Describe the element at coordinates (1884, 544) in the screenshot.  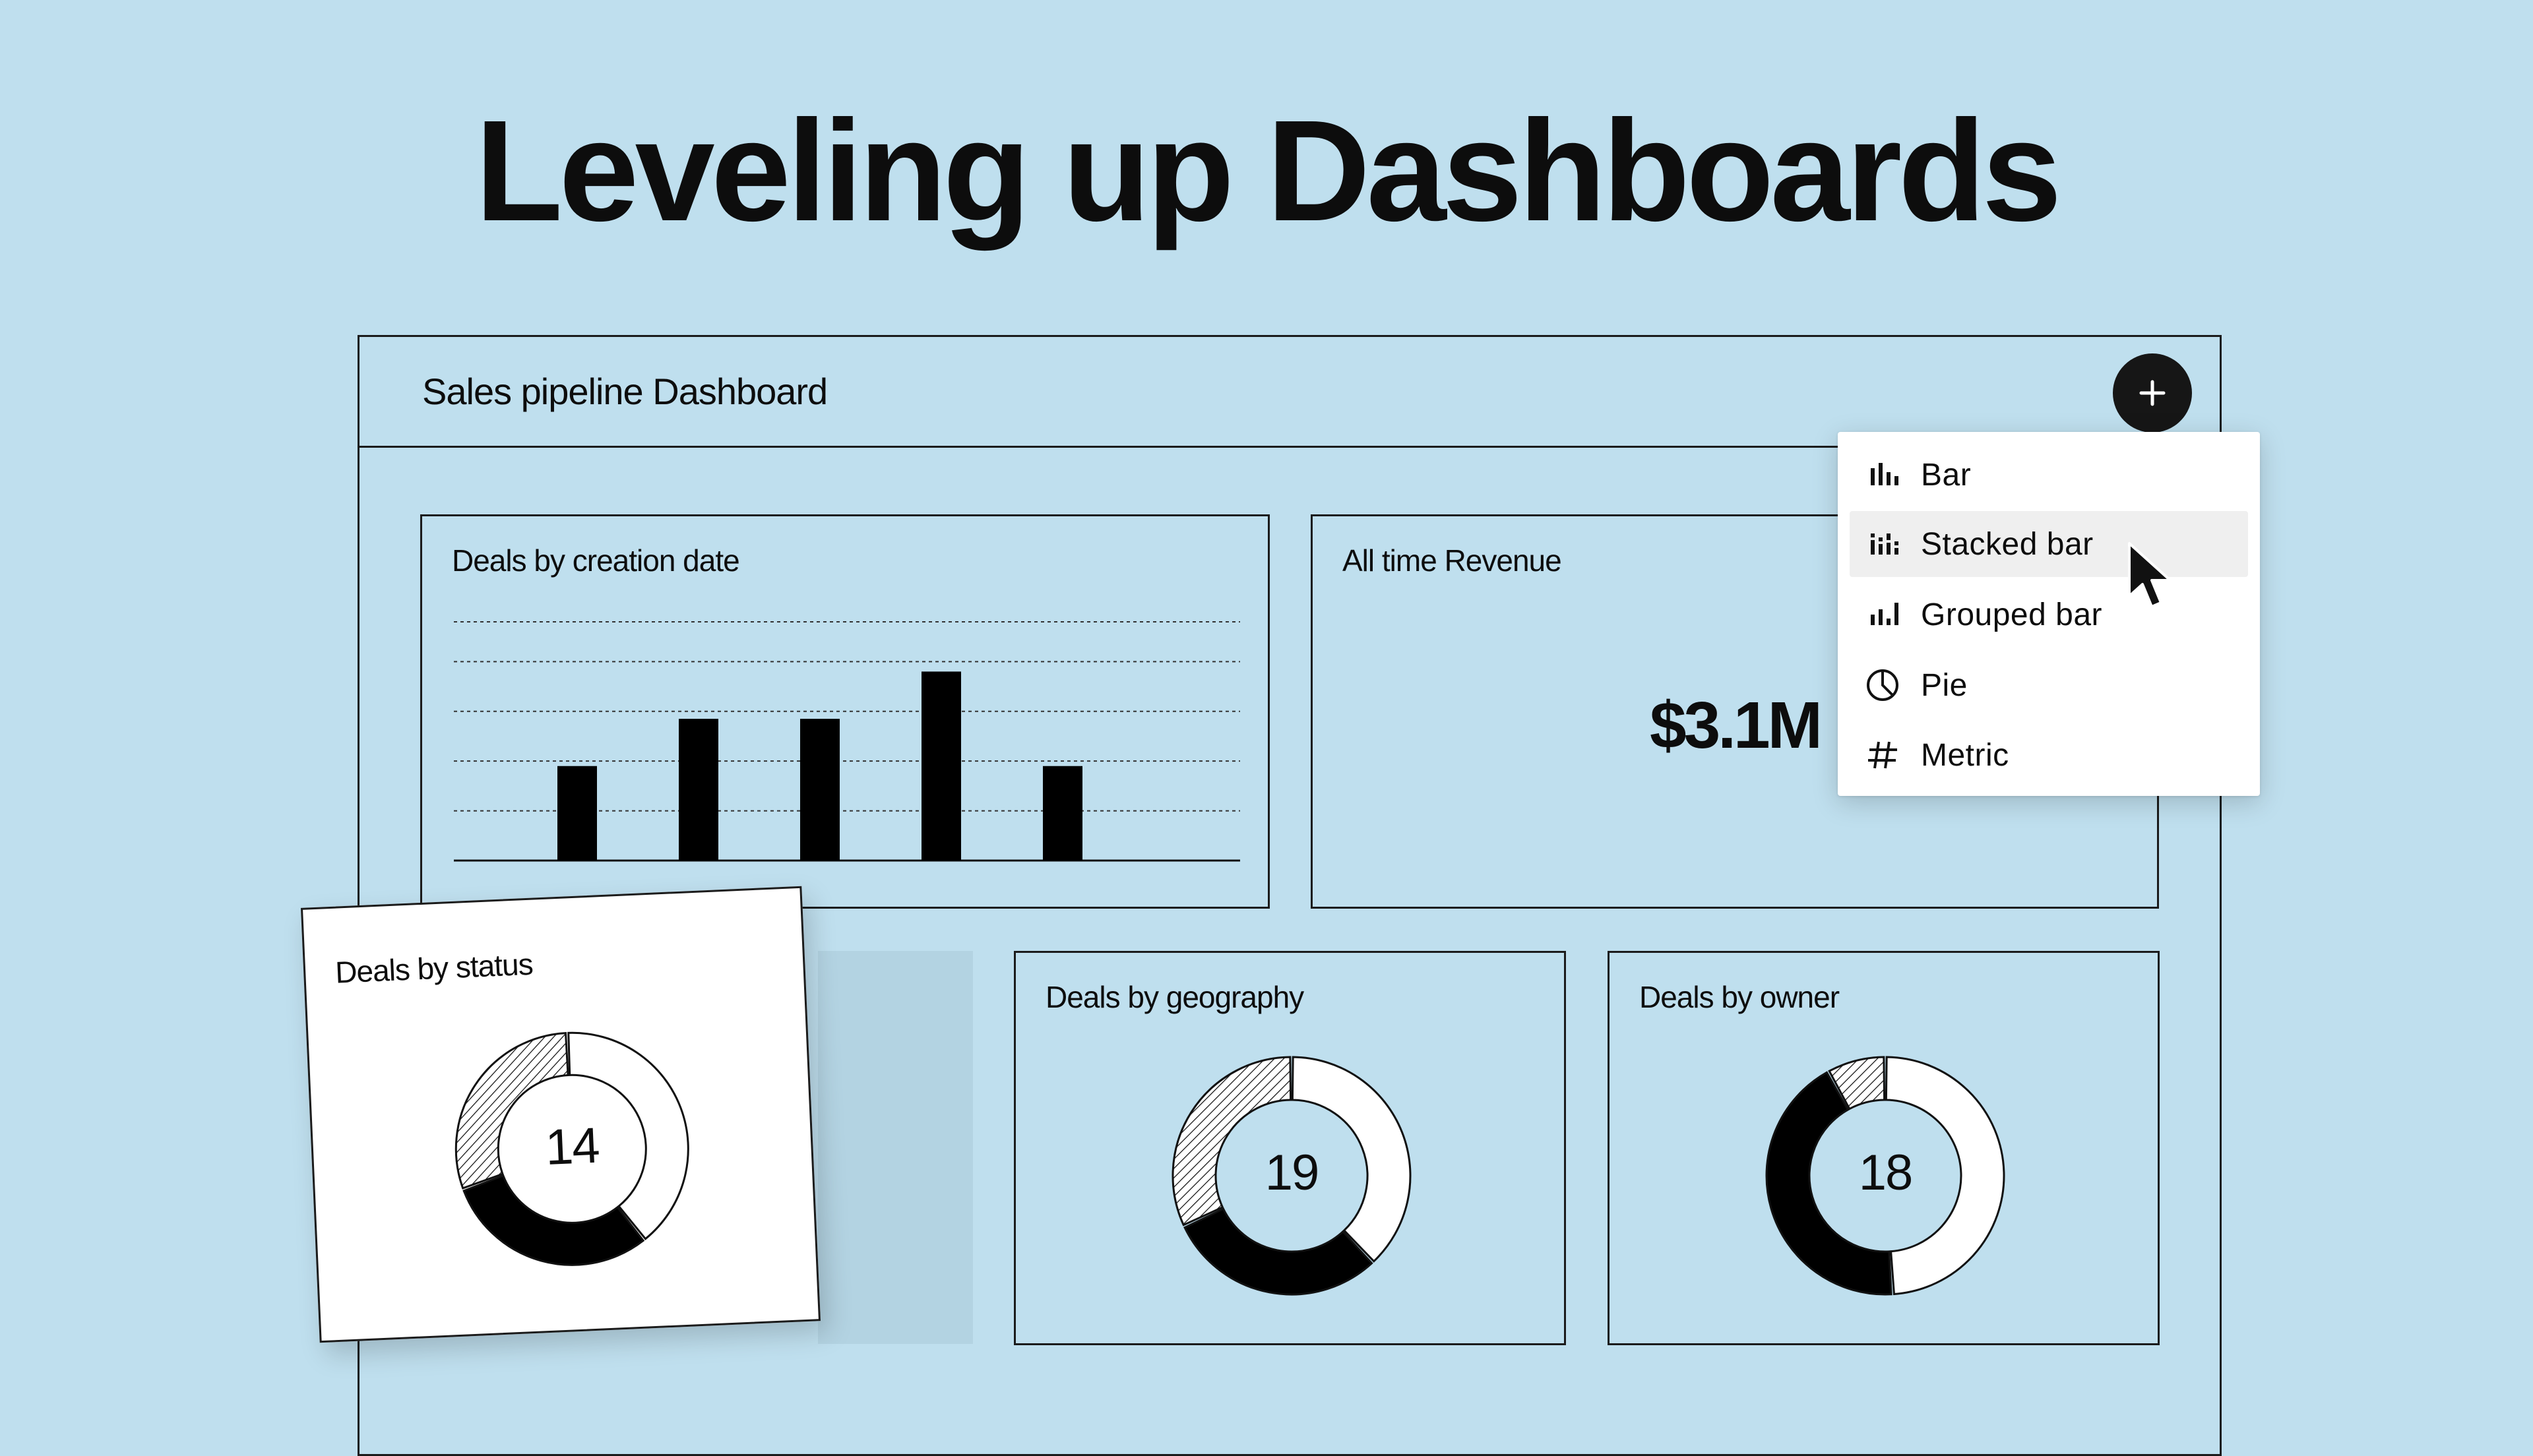
I see `stacked-bar-icon` at that location.